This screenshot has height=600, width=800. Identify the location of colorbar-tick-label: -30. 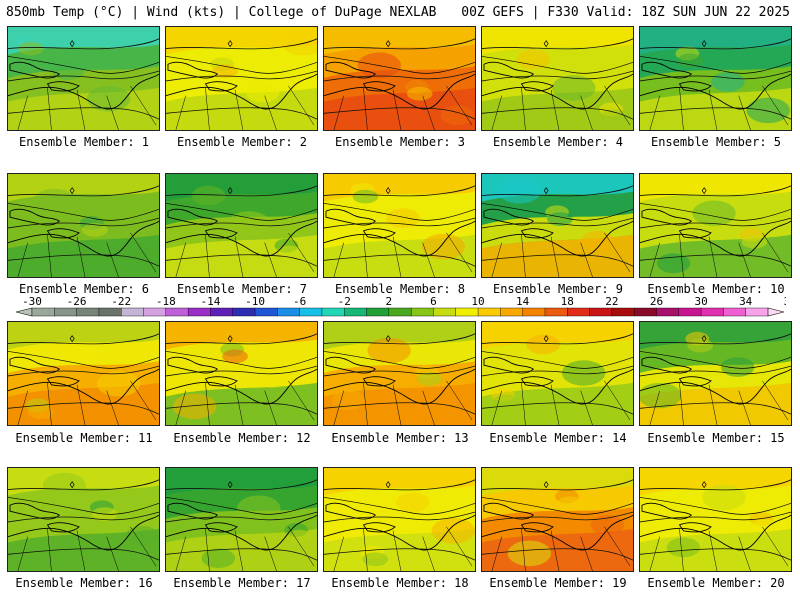
(32, 302).